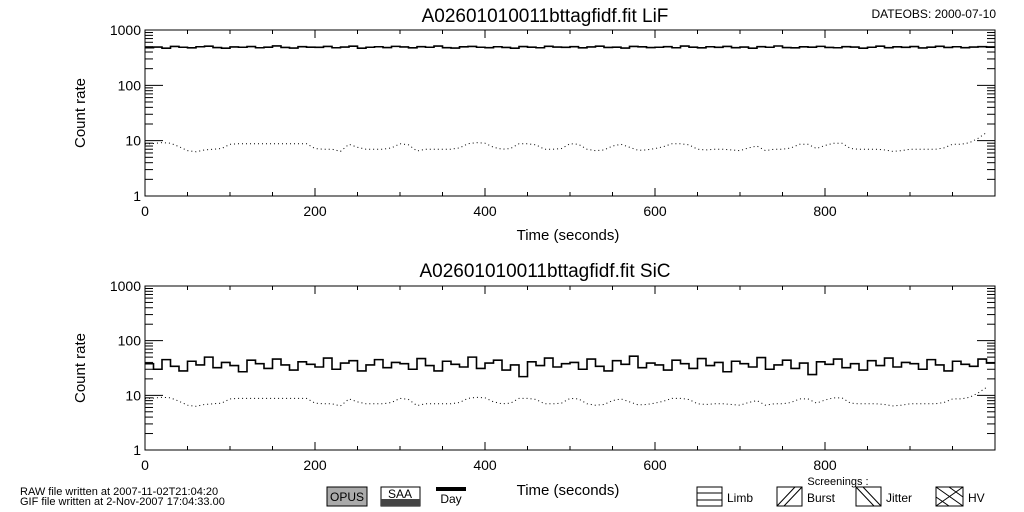 The height and width of the screenshot is (512, 1024). Describe the element at coordinates (821, 498) in the screenshot. I see `burst-label: Burst` at that location.